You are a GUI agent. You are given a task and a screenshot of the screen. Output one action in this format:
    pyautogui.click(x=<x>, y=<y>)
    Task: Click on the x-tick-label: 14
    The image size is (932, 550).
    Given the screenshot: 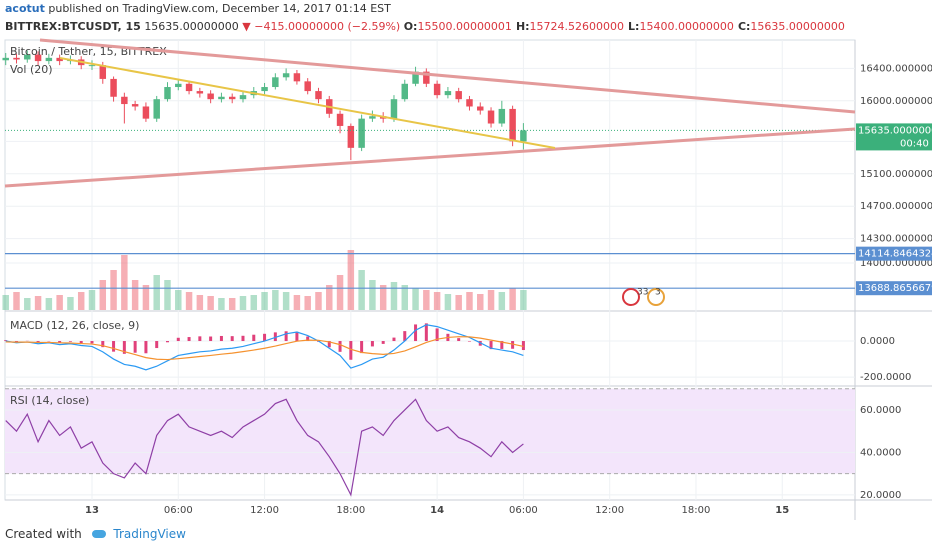 What is the action you would take?
    pyautogui.click(x=437, y=510)
    